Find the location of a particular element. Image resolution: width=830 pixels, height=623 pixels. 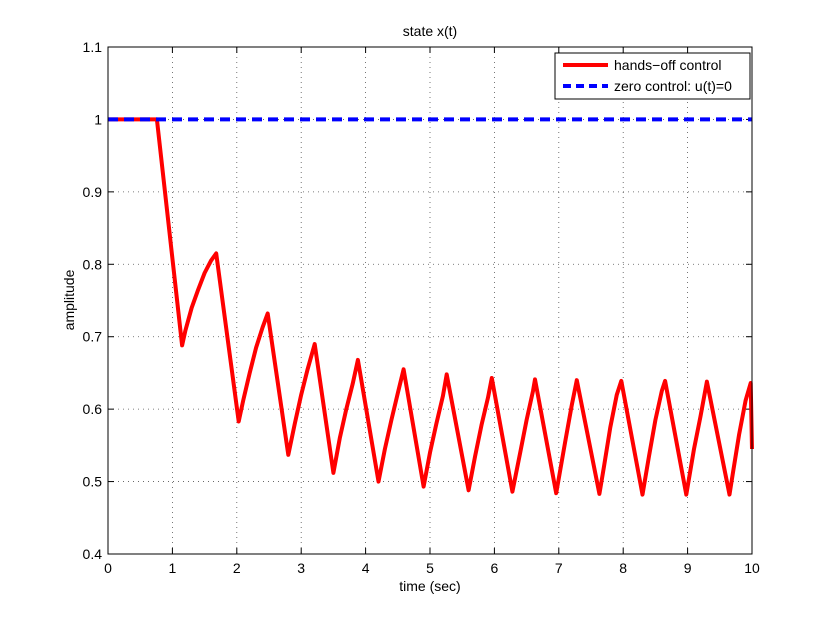

x-tick-label: 2 is located at coordinates (237, 568).